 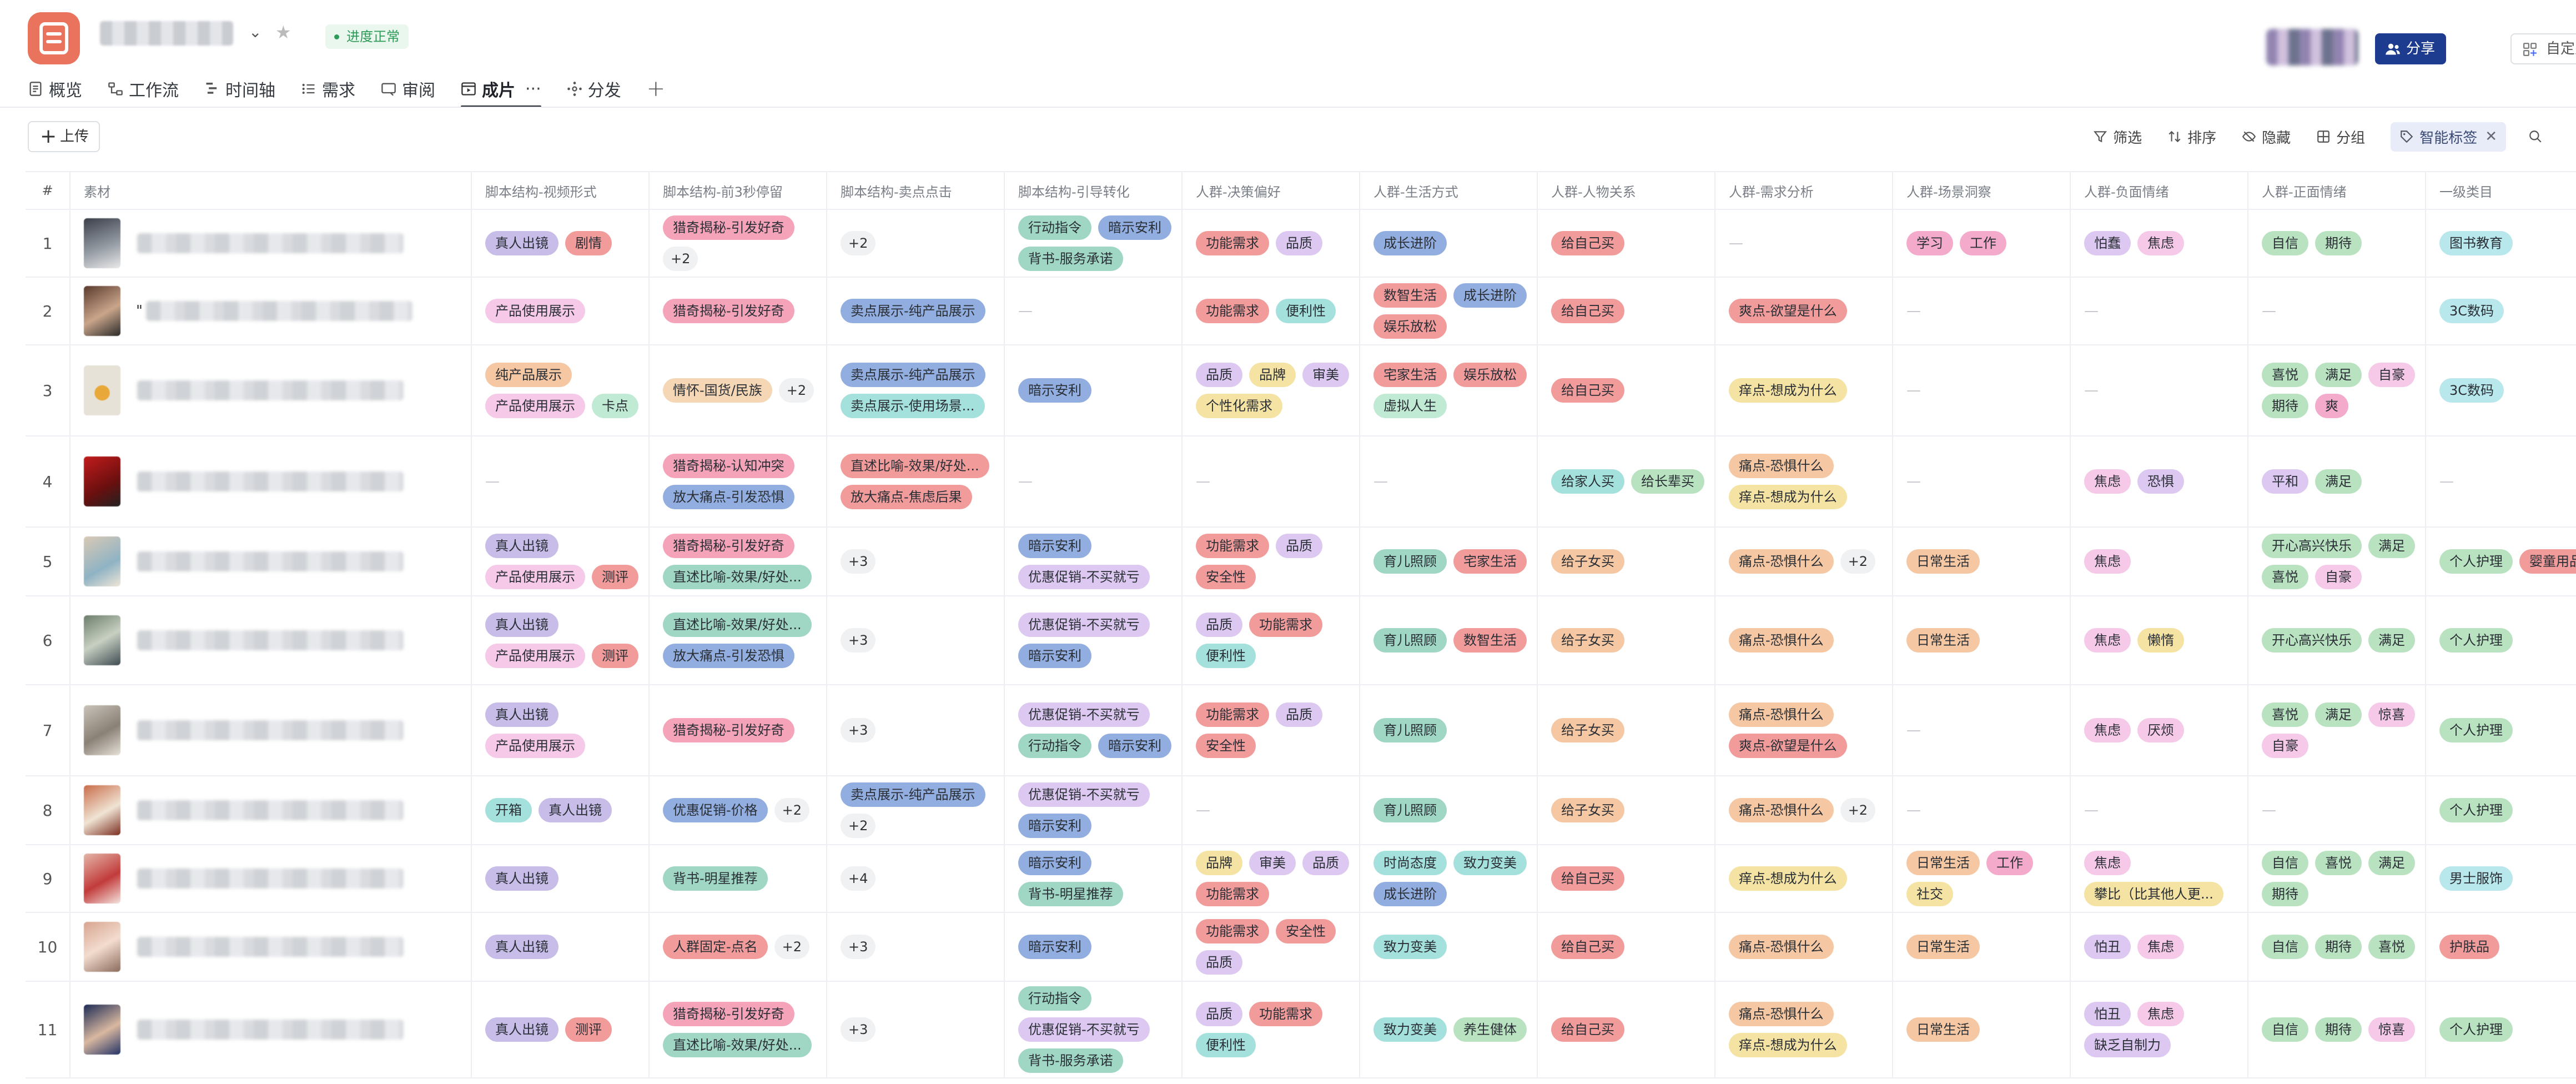 What do you see at coordinates (1982, 879) in the screenshot?
I see `tag-cell: 日常生活 工作 社交` at bounding box center [1982, 879].